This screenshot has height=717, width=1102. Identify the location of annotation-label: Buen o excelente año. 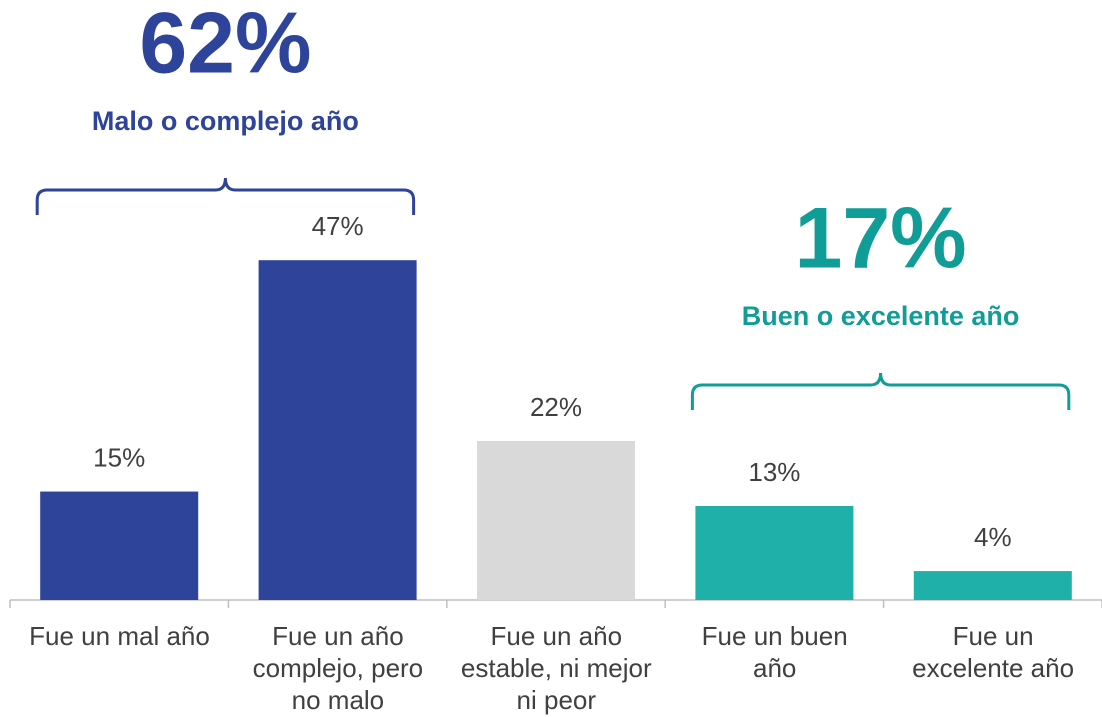
(881, 316).